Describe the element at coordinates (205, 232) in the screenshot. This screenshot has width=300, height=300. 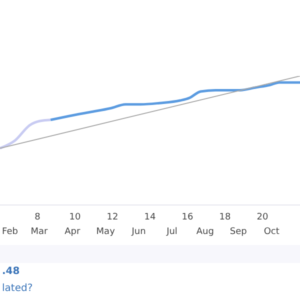
I see `text: Aug` at that location.